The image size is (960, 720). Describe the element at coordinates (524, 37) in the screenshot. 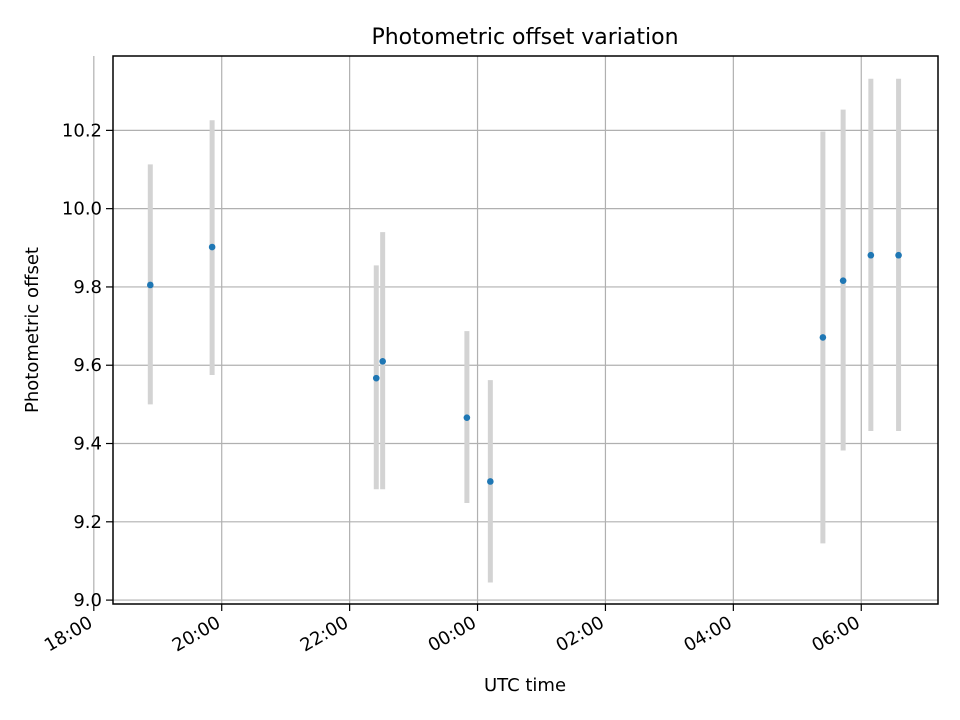

I see `chart-title: Photometric offset variation` at that location.